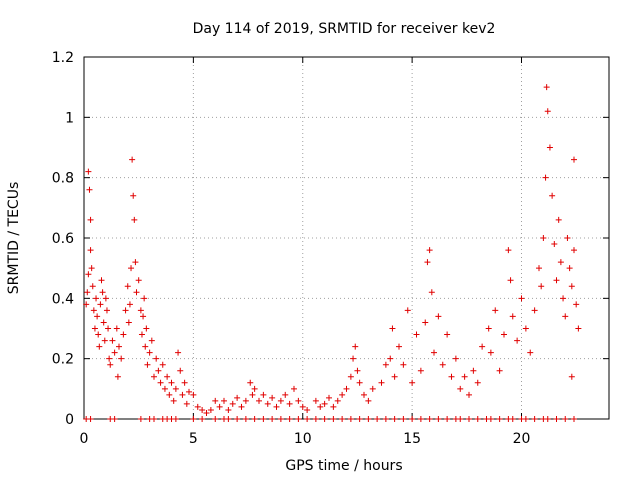 The width and height of the screenshot is (640, 480). I want to click on x-tick-labels: 0 5 10 15 20, so click(305, 439).